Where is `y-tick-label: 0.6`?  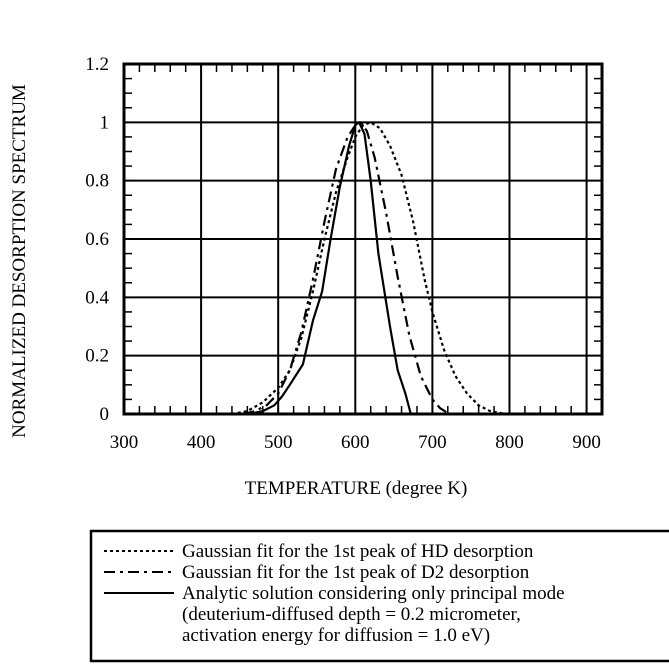 y-tick-label: 0.6 is located at coordinates (97, 239).